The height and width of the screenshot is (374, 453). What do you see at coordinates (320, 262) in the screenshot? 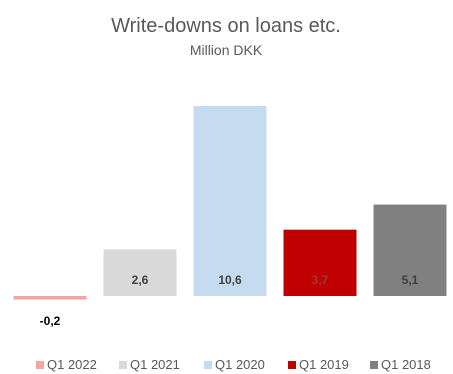
I see `bar-q1-2019` at bounding box center [320, 262].